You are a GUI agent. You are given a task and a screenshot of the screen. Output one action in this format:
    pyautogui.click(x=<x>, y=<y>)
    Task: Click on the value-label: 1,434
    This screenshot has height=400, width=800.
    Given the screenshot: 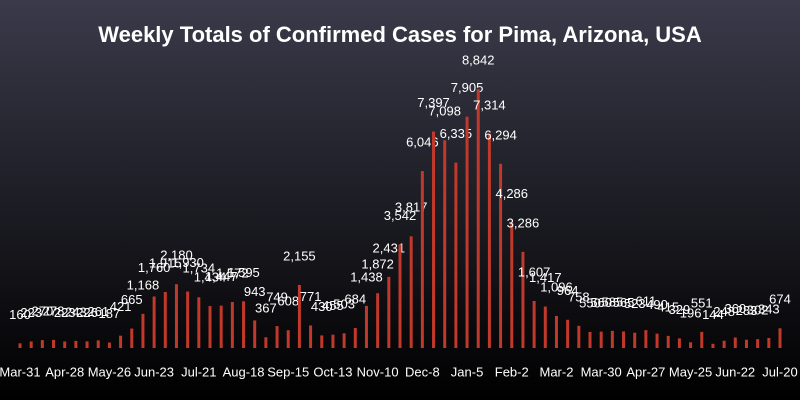 What is the action you would take?
    pyautogui.click(x=210, y=276)
    